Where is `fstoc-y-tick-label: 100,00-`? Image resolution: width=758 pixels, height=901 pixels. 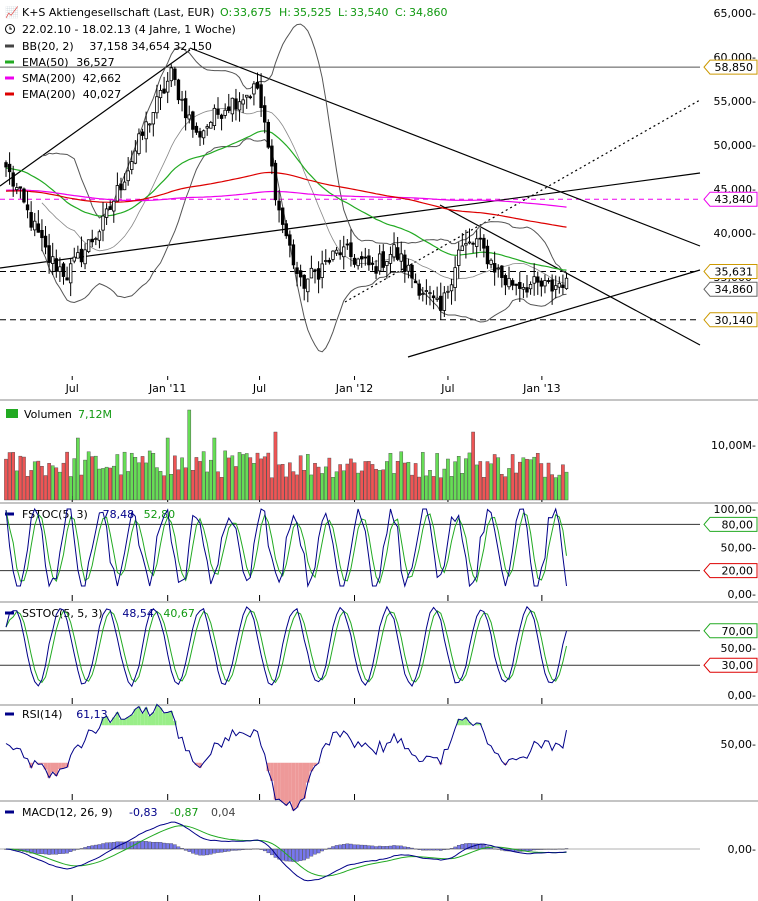
fstoc-y-tick-label: 100,00- is located at coordinates (735, 509).